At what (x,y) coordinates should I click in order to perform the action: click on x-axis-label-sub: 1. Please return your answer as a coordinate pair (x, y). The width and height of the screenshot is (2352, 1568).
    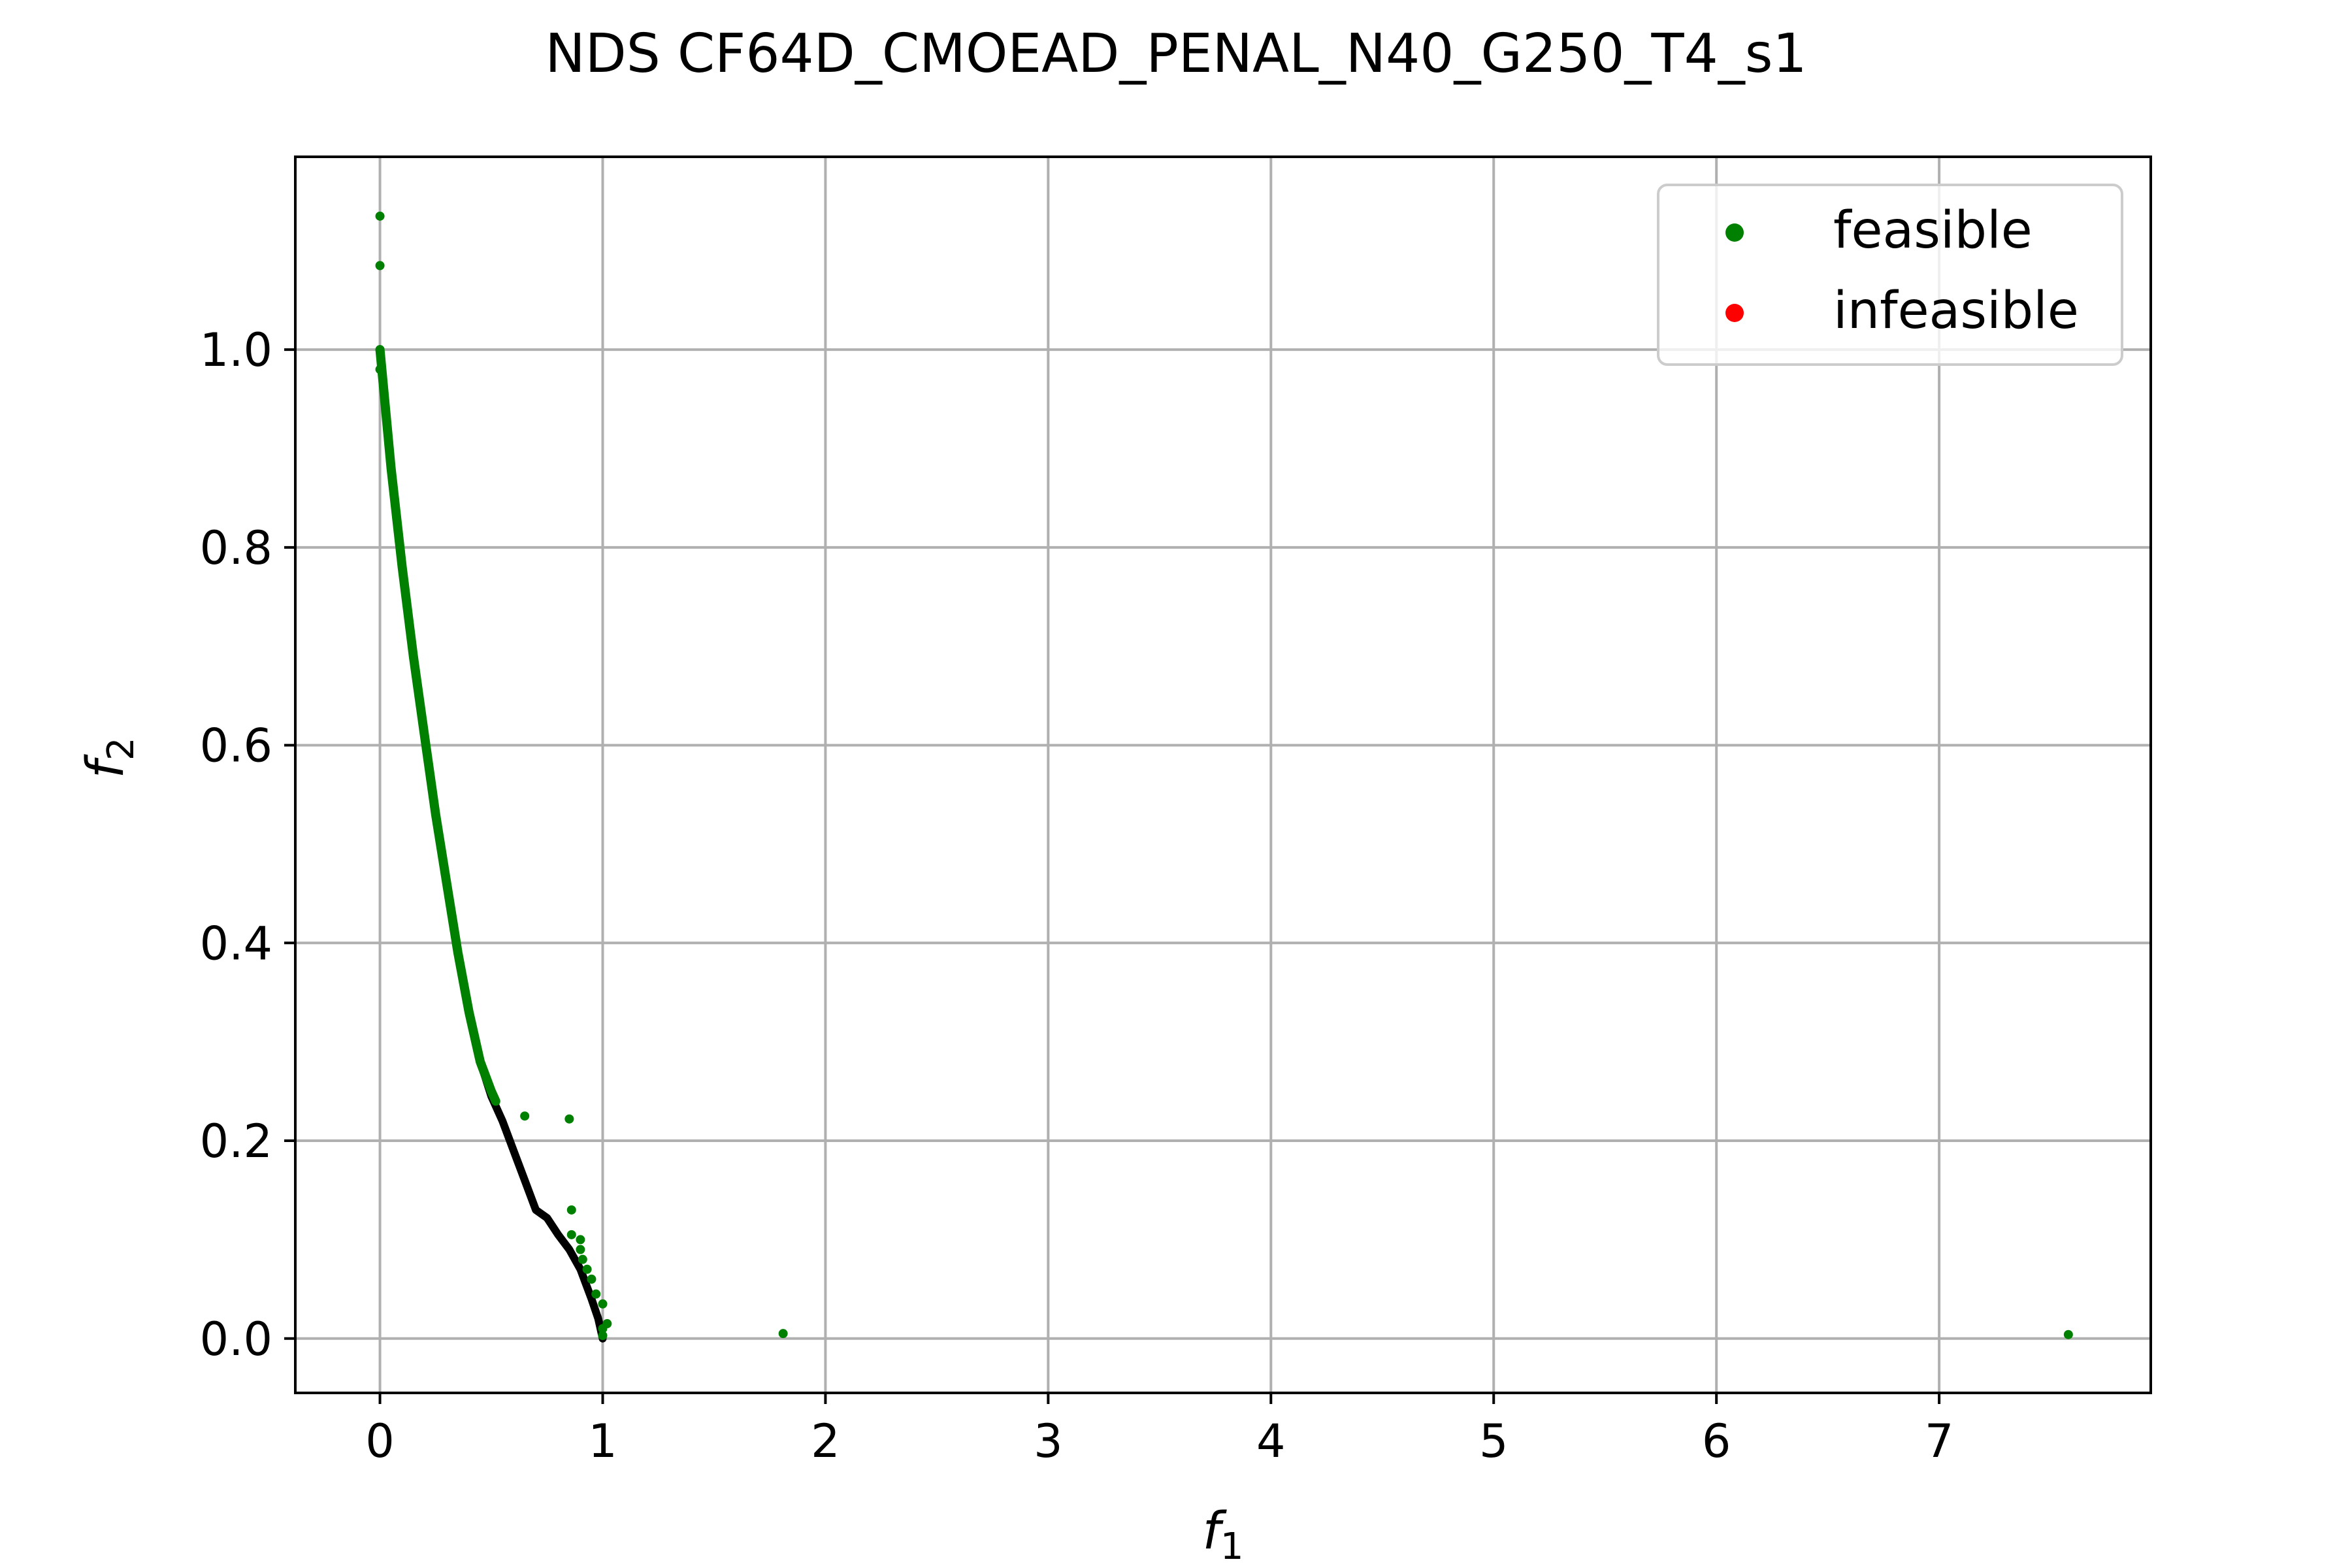
    Looking at the image, I should click on (1232, 1547).